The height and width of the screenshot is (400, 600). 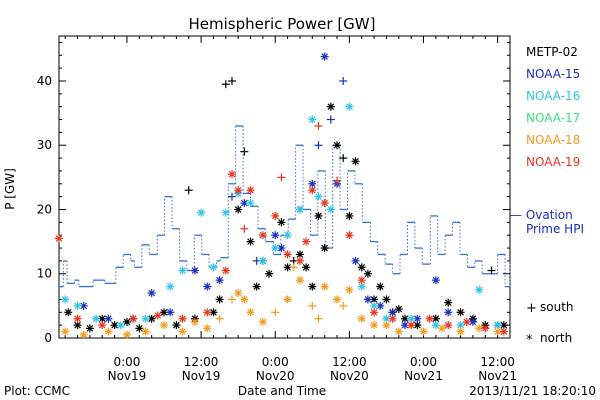 What do you see at coordinates (553, 140) in the screenshot?
I see `legend-entry: NOAA-18` at bounding box center [553, 140].